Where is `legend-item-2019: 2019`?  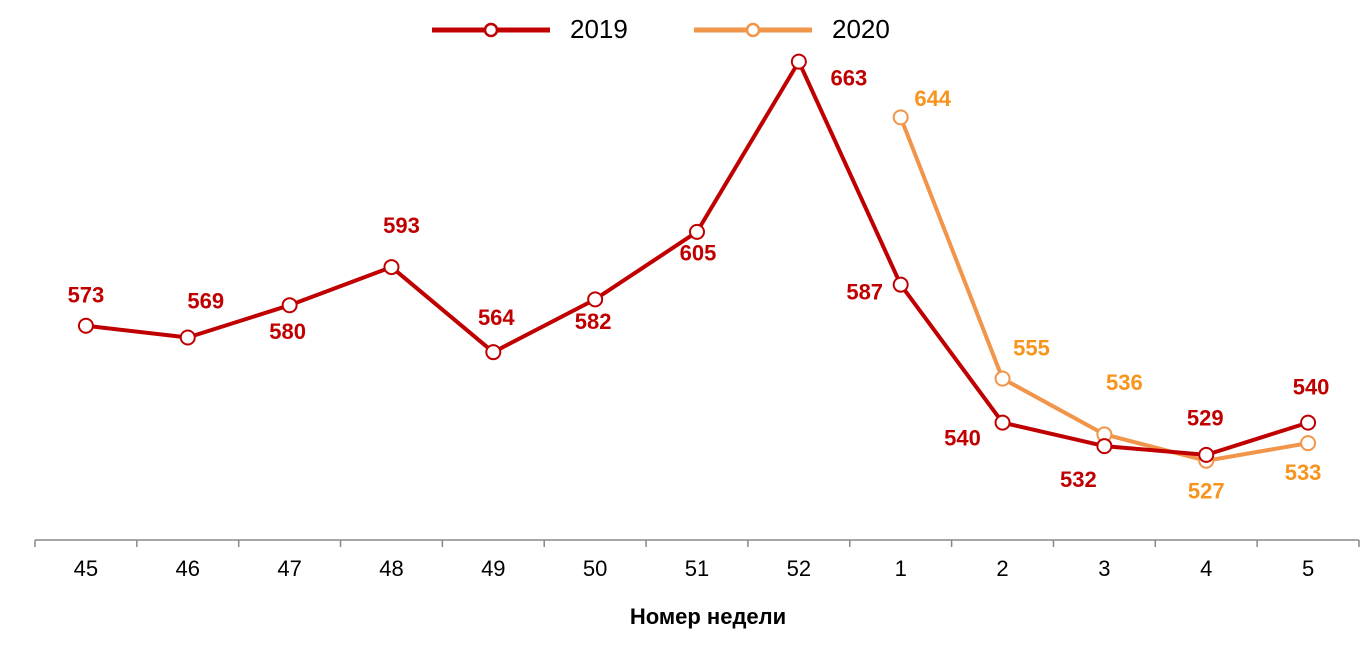 legend-item-2019: 2019 is located at coordinates (530, 29).